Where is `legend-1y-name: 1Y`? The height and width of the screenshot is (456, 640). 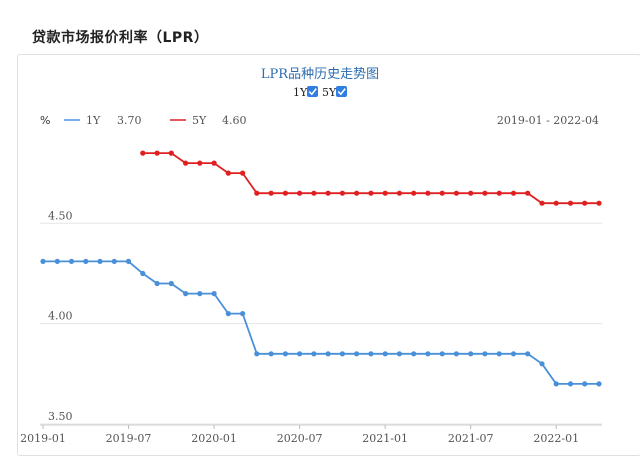
legend-1y-name: 1Y is located at coordinates (93, 120).